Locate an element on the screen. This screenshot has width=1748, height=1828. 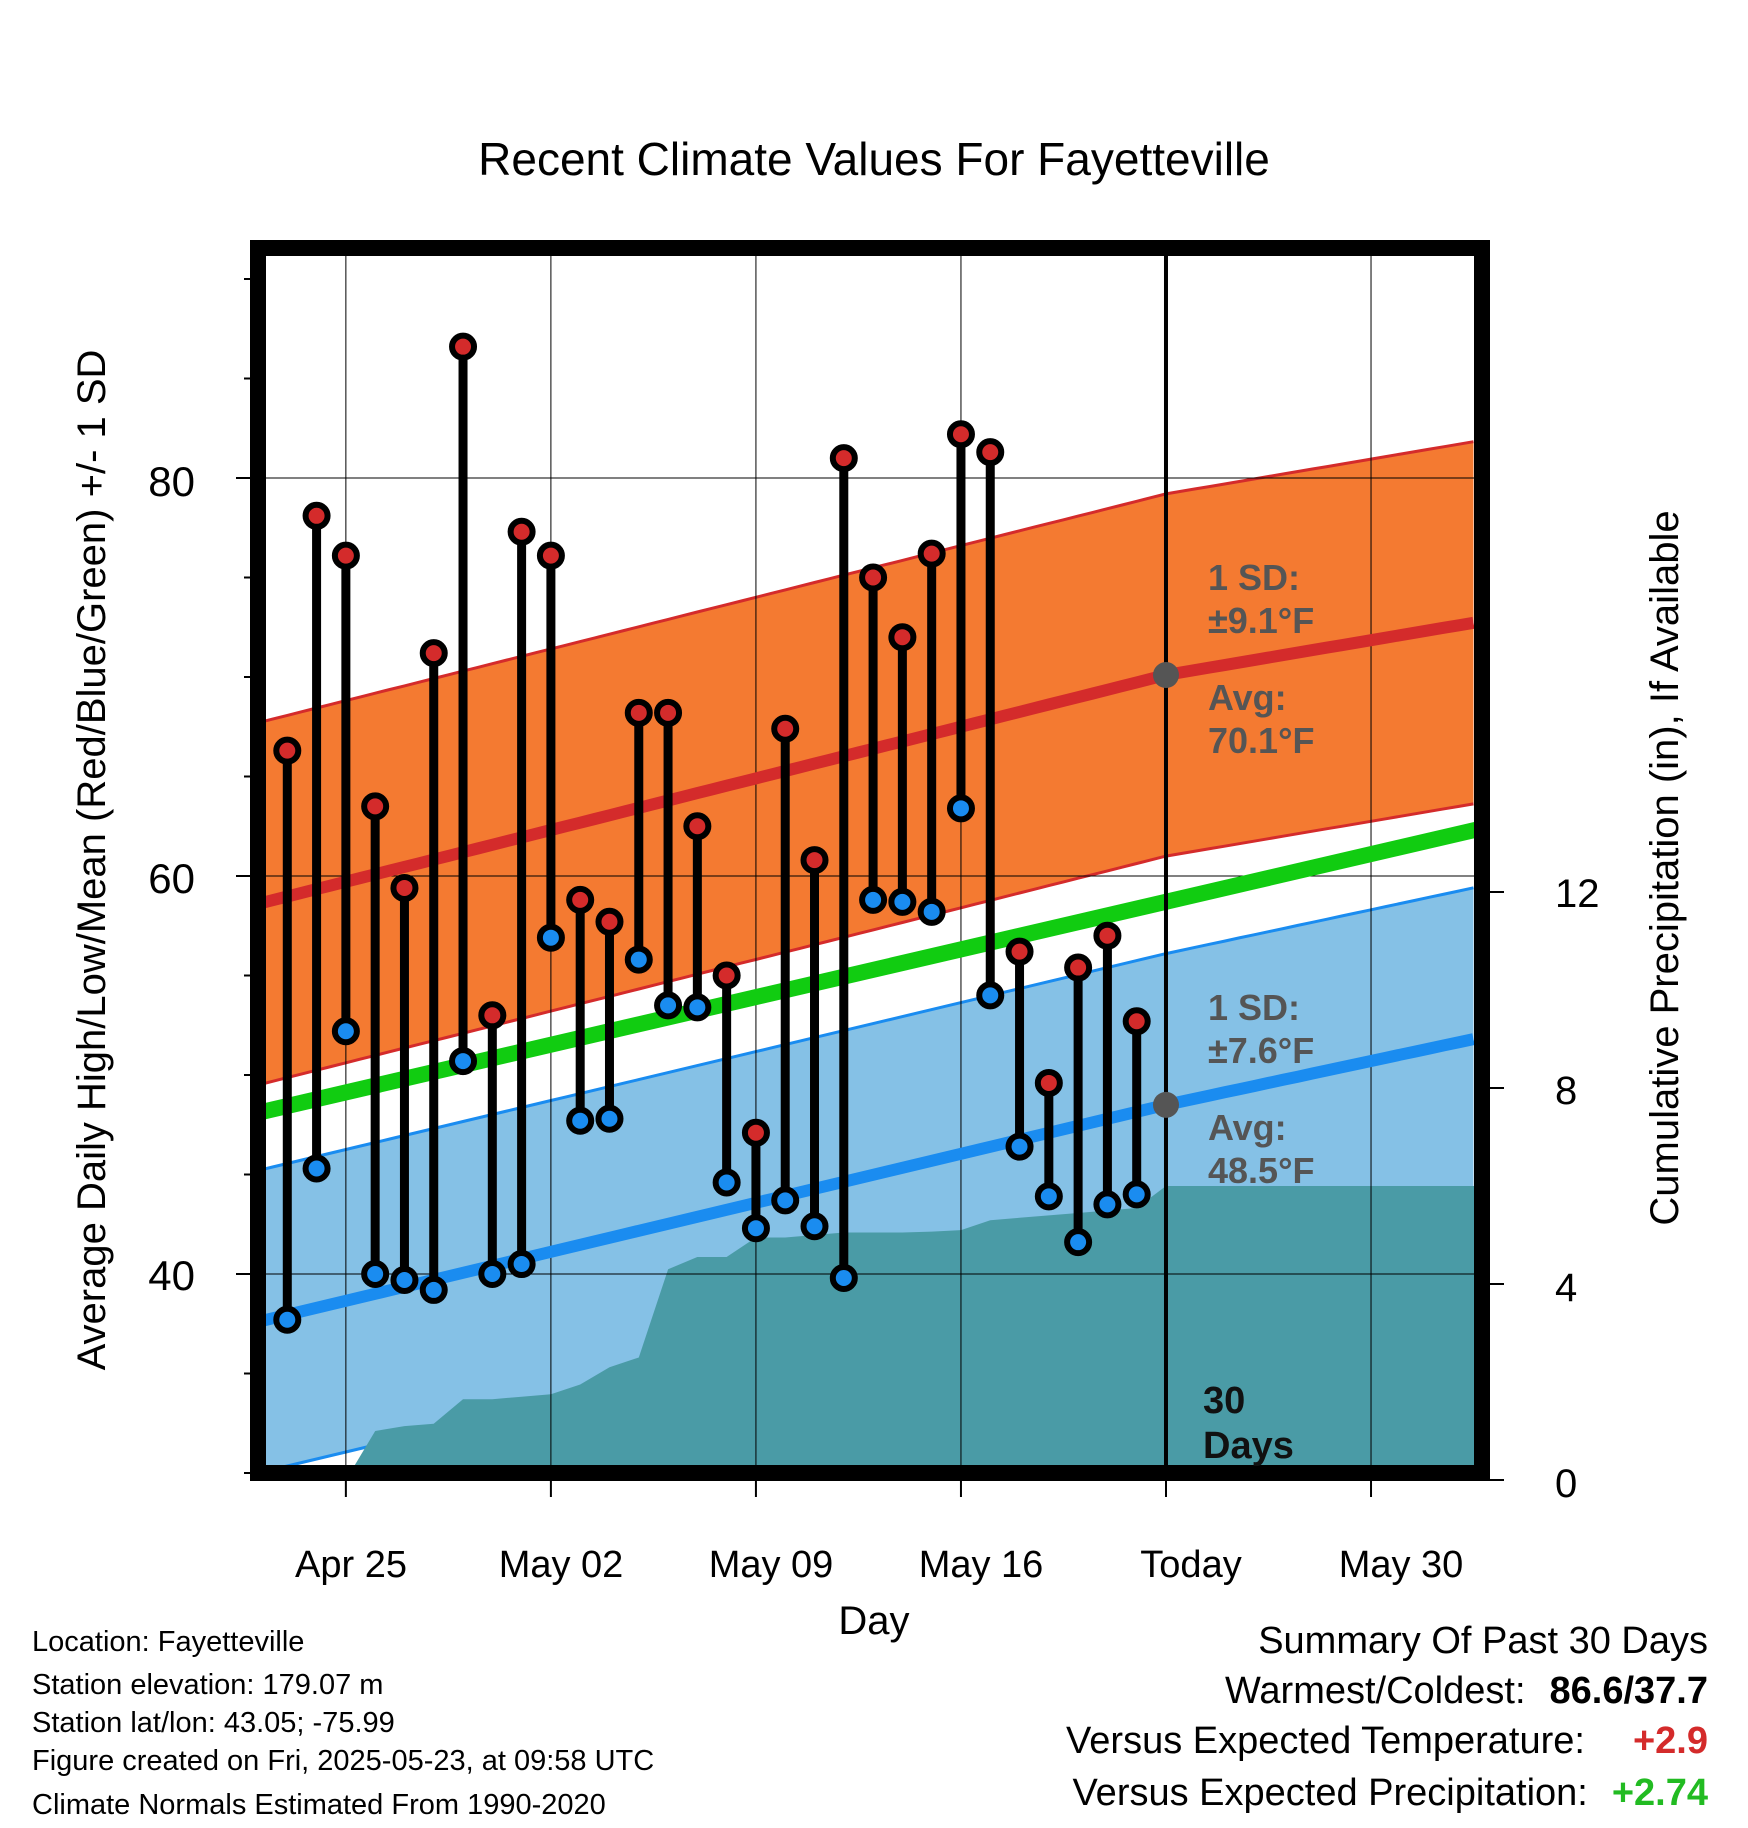
high-avg-value: 70.1°F is located at coordinates (1261, 740).